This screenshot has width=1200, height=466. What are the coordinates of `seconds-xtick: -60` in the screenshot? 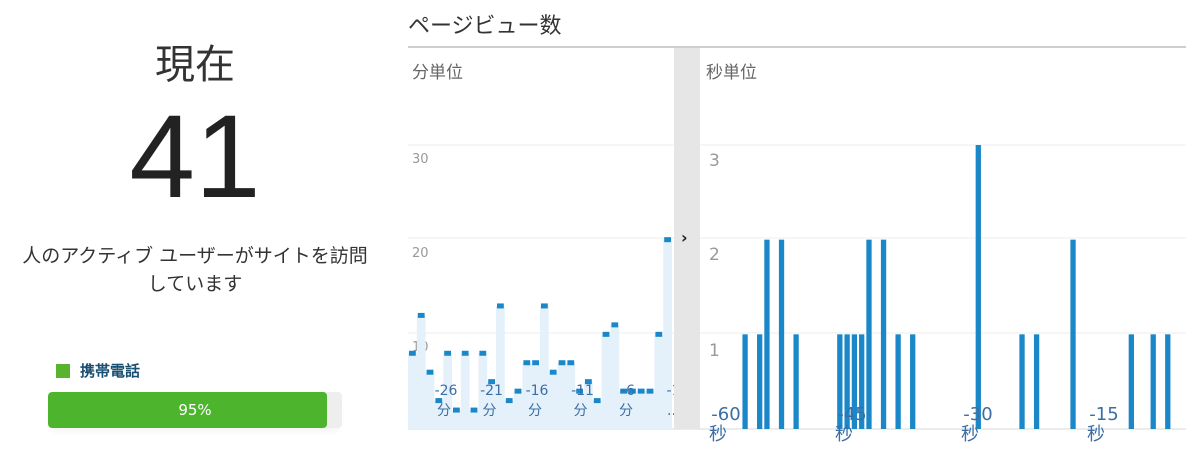 It's located at (725, 414).